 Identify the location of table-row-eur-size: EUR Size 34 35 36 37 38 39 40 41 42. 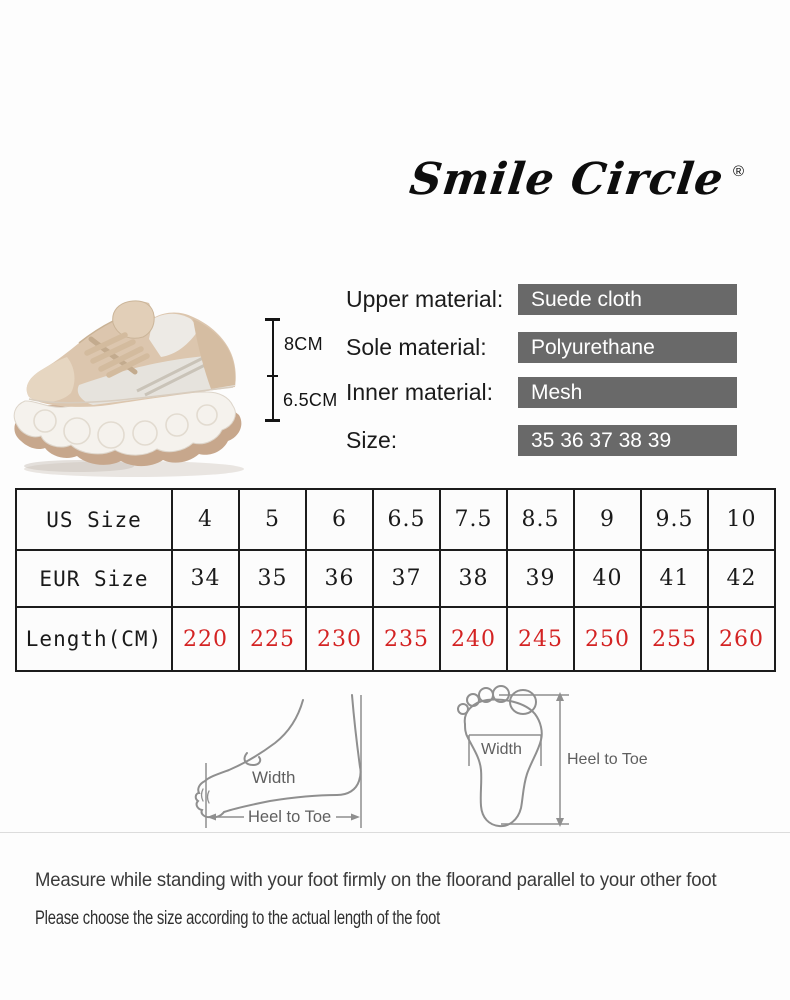
(395, 578).